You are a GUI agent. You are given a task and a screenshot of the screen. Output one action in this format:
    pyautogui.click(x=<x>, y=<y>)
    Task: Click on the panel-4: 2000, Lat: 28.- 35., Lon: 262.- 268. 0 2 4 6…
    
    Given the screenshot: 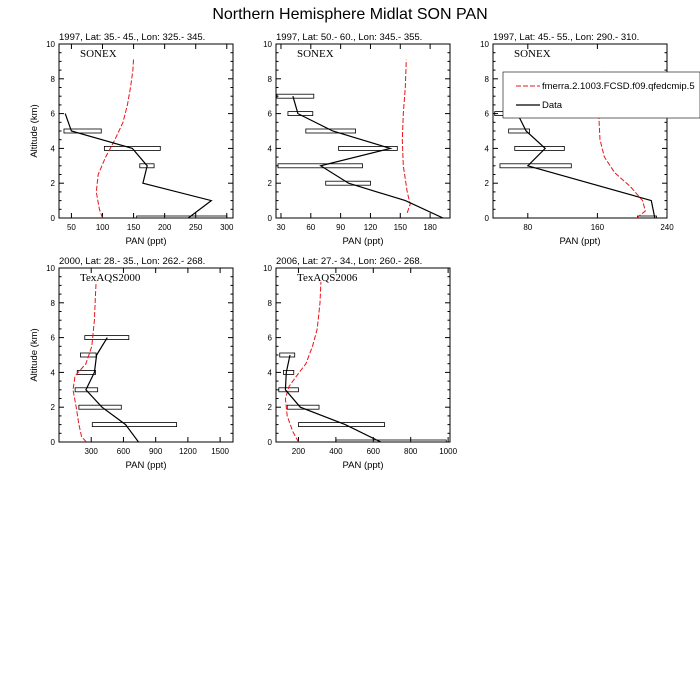 What is the action you would take?
    pyautogui.click(x=131, y=363)
    